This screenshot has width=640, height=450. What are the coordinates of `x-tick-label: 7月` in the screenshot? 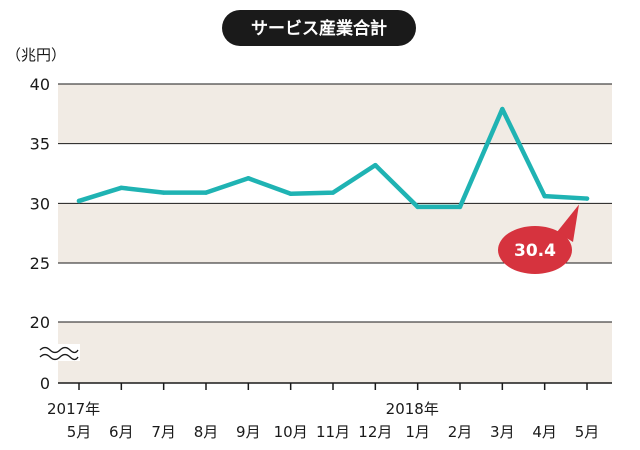 It's located at (163, 432).